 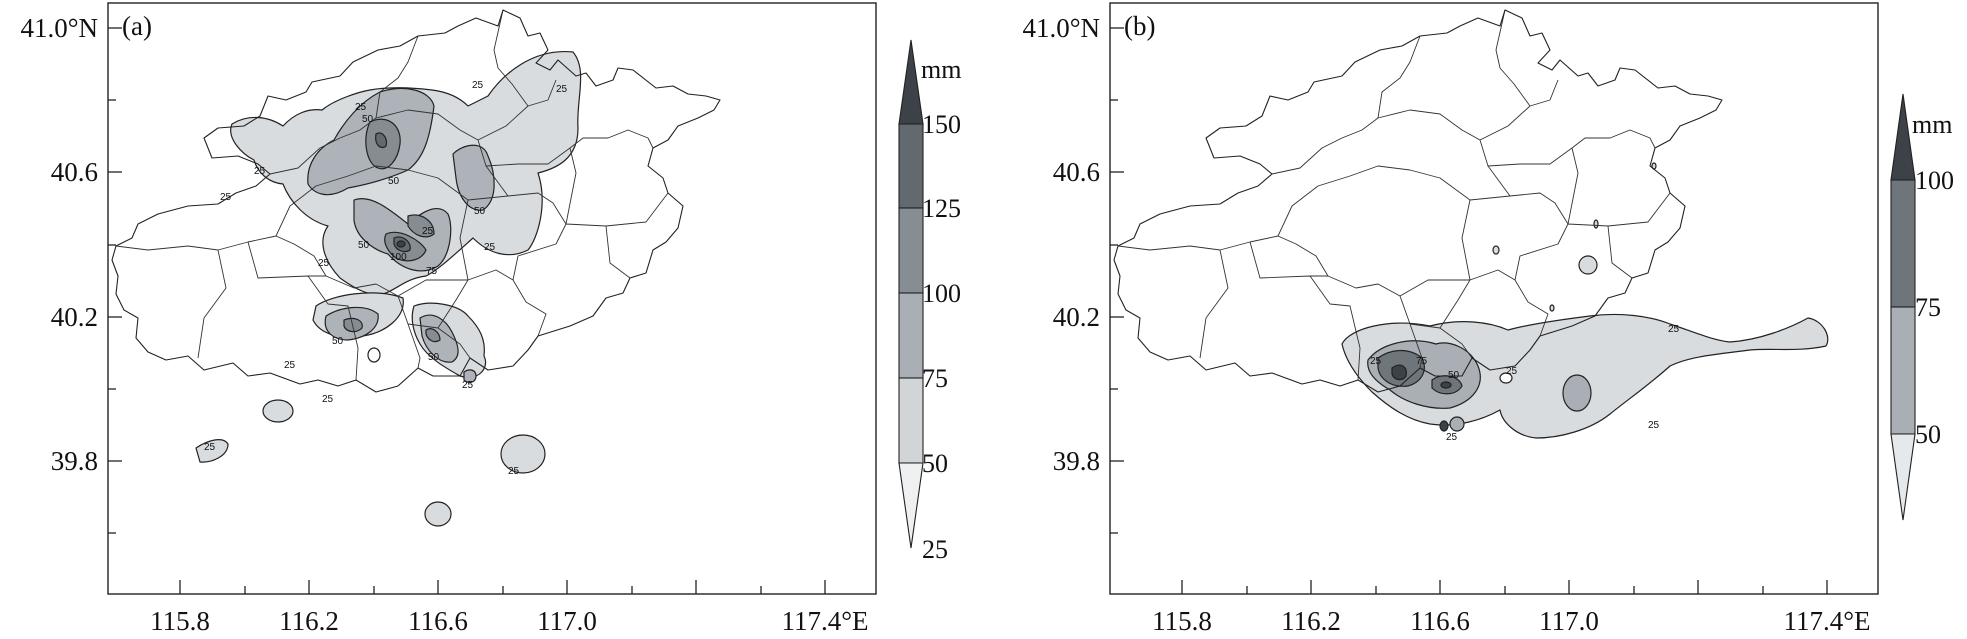 I want to click on panel-b-contour-labels: 25 75 50 25 25 25 25, so click(x=1525, y=383).